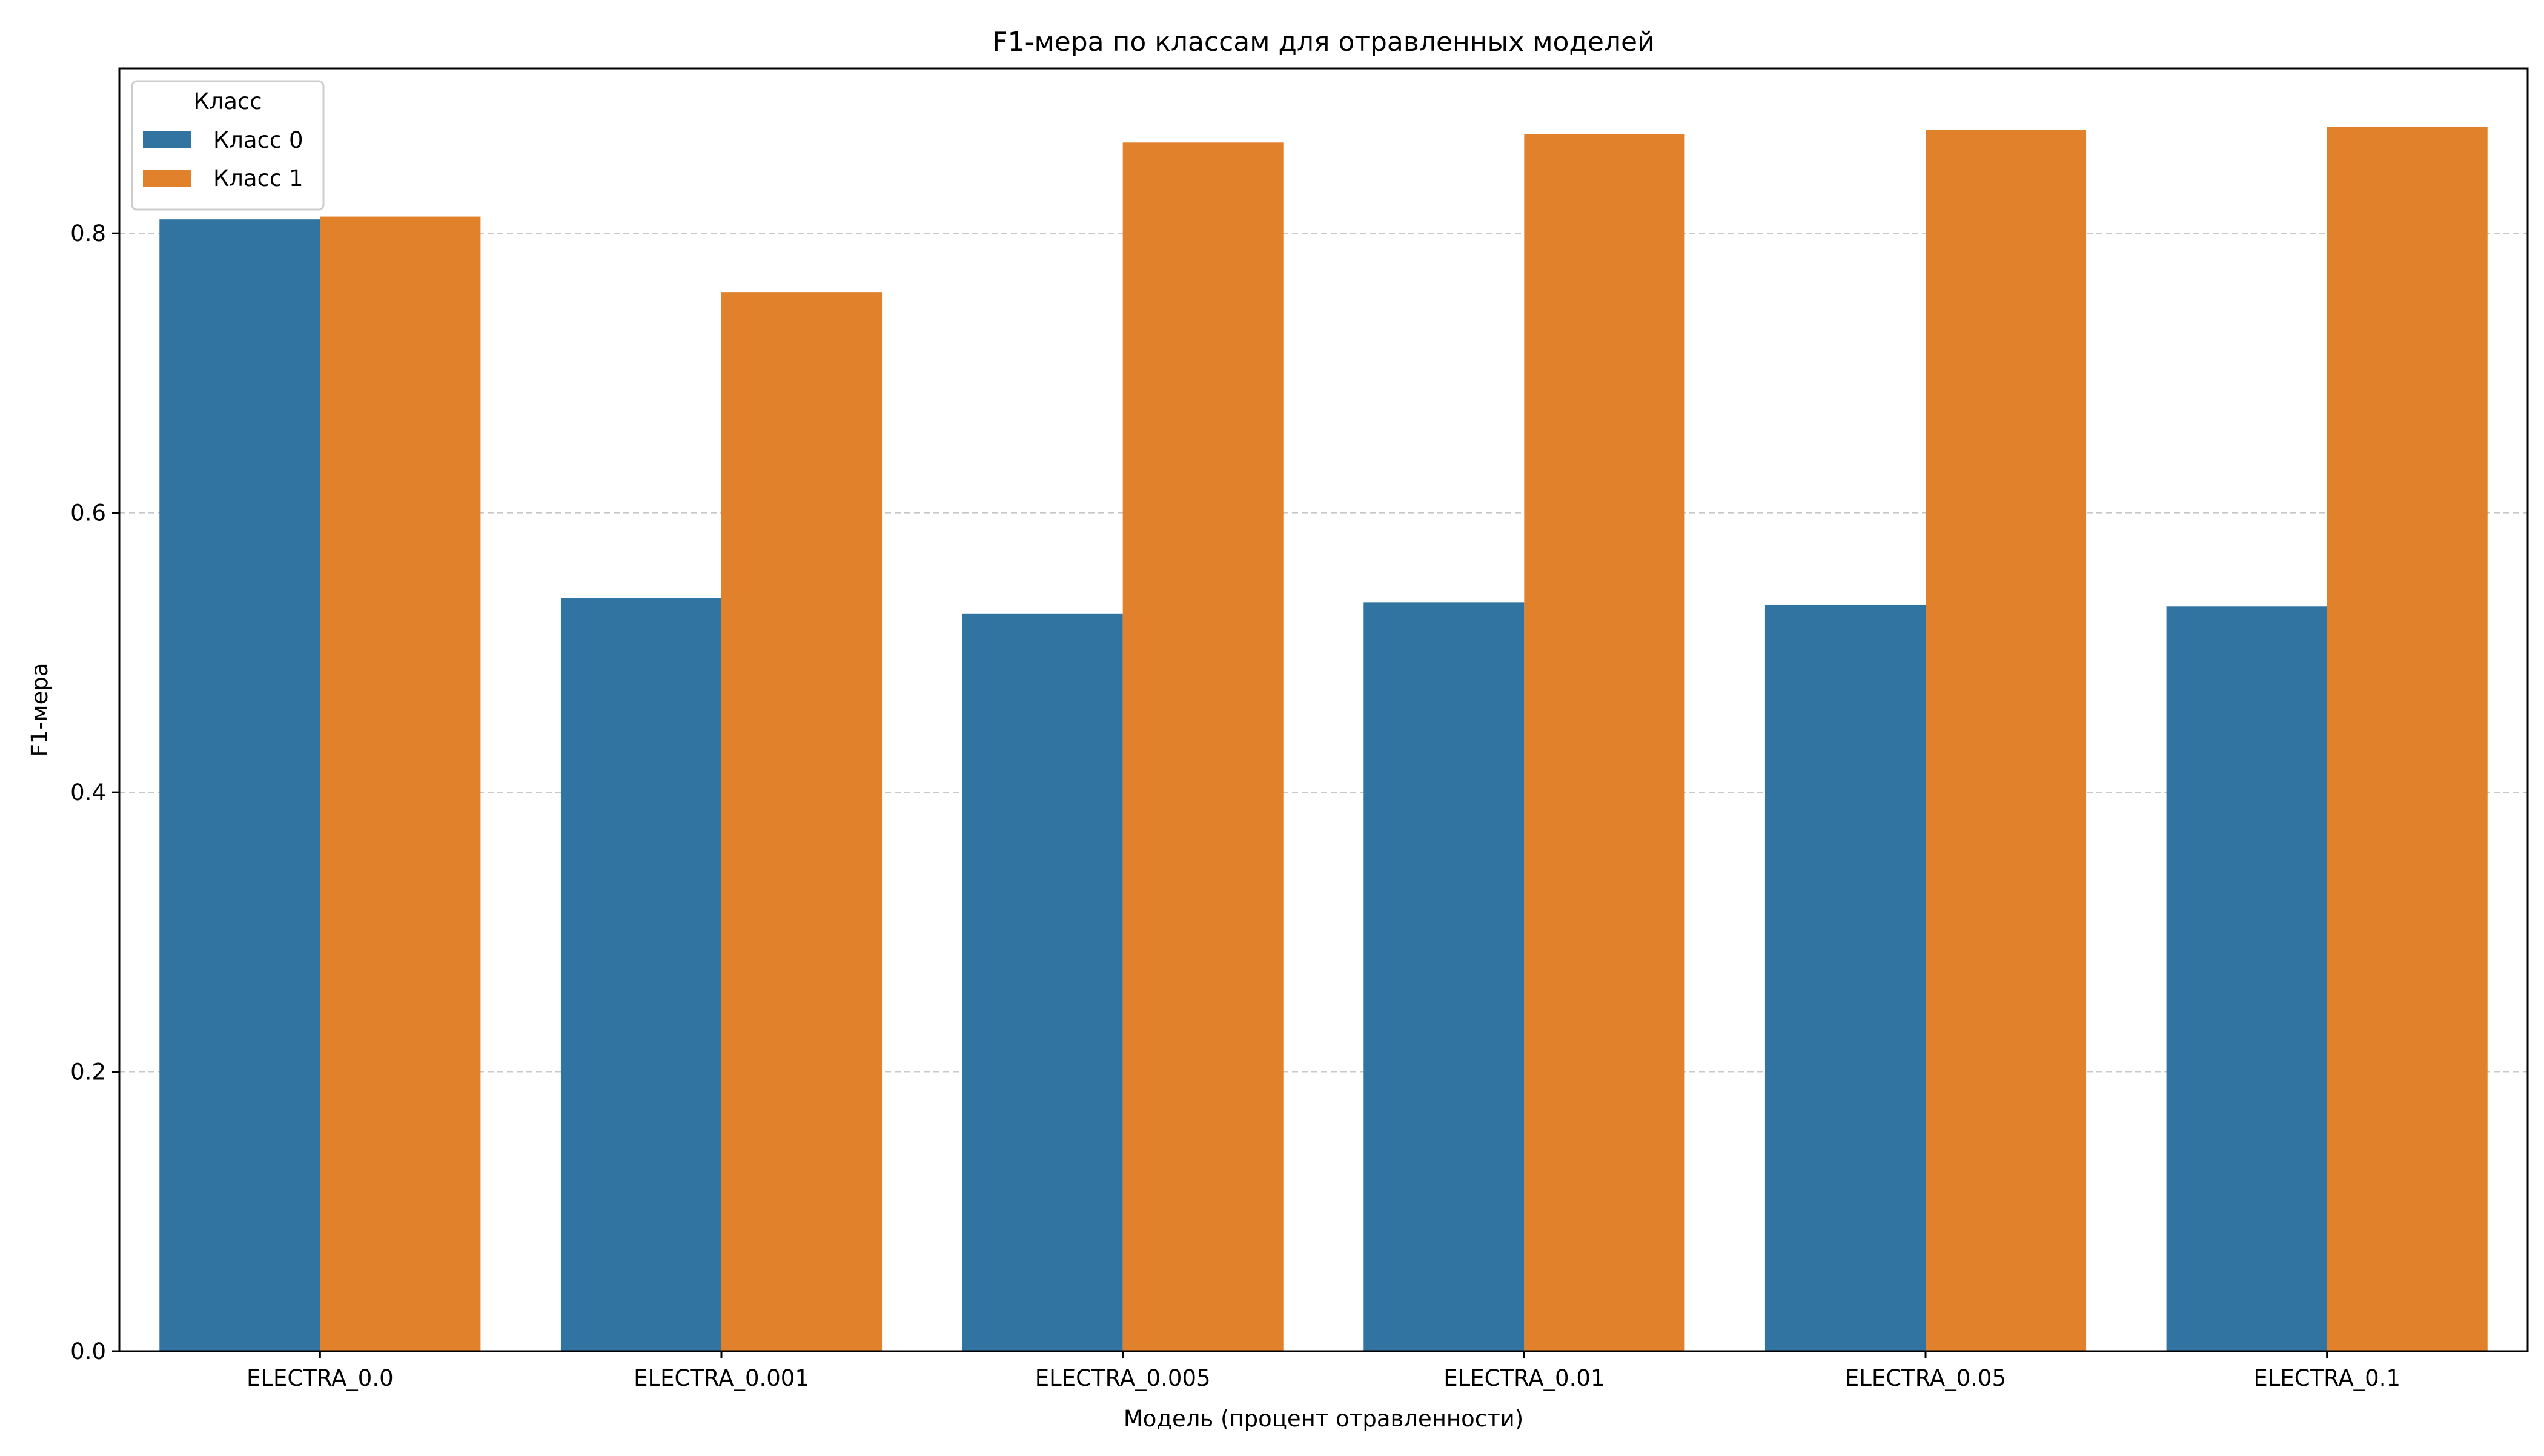 This screenshot has width=2544, height=1456. I want to click on legend-label-class-0: Класс 0, so click(258, 140).